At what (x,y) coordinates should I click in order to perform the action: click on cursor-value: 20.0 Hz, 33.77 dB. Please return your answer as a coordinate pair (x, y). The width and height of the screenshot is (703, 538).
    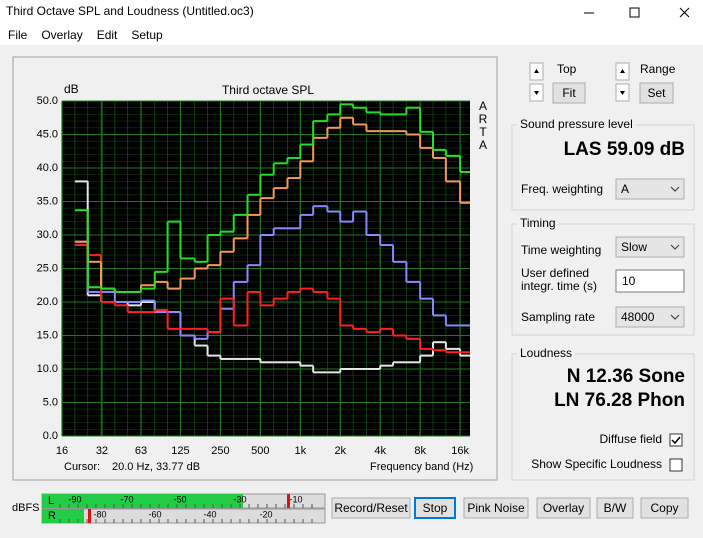
    Looking at the image, I should click on (156, 467).